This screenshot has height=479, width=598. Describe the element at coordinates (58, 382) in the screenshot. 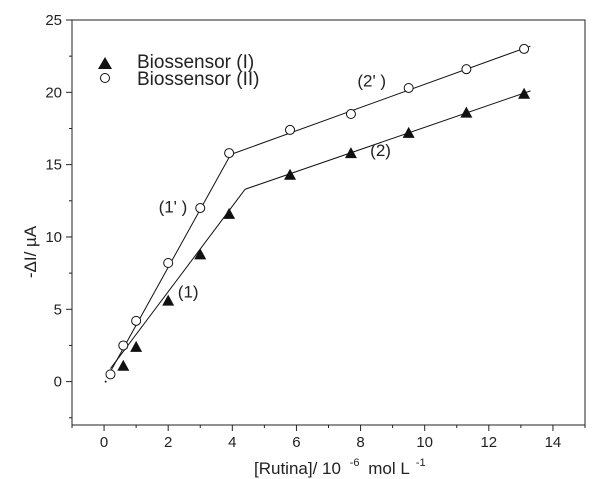

I see `y-tick-label: 0` at that location.